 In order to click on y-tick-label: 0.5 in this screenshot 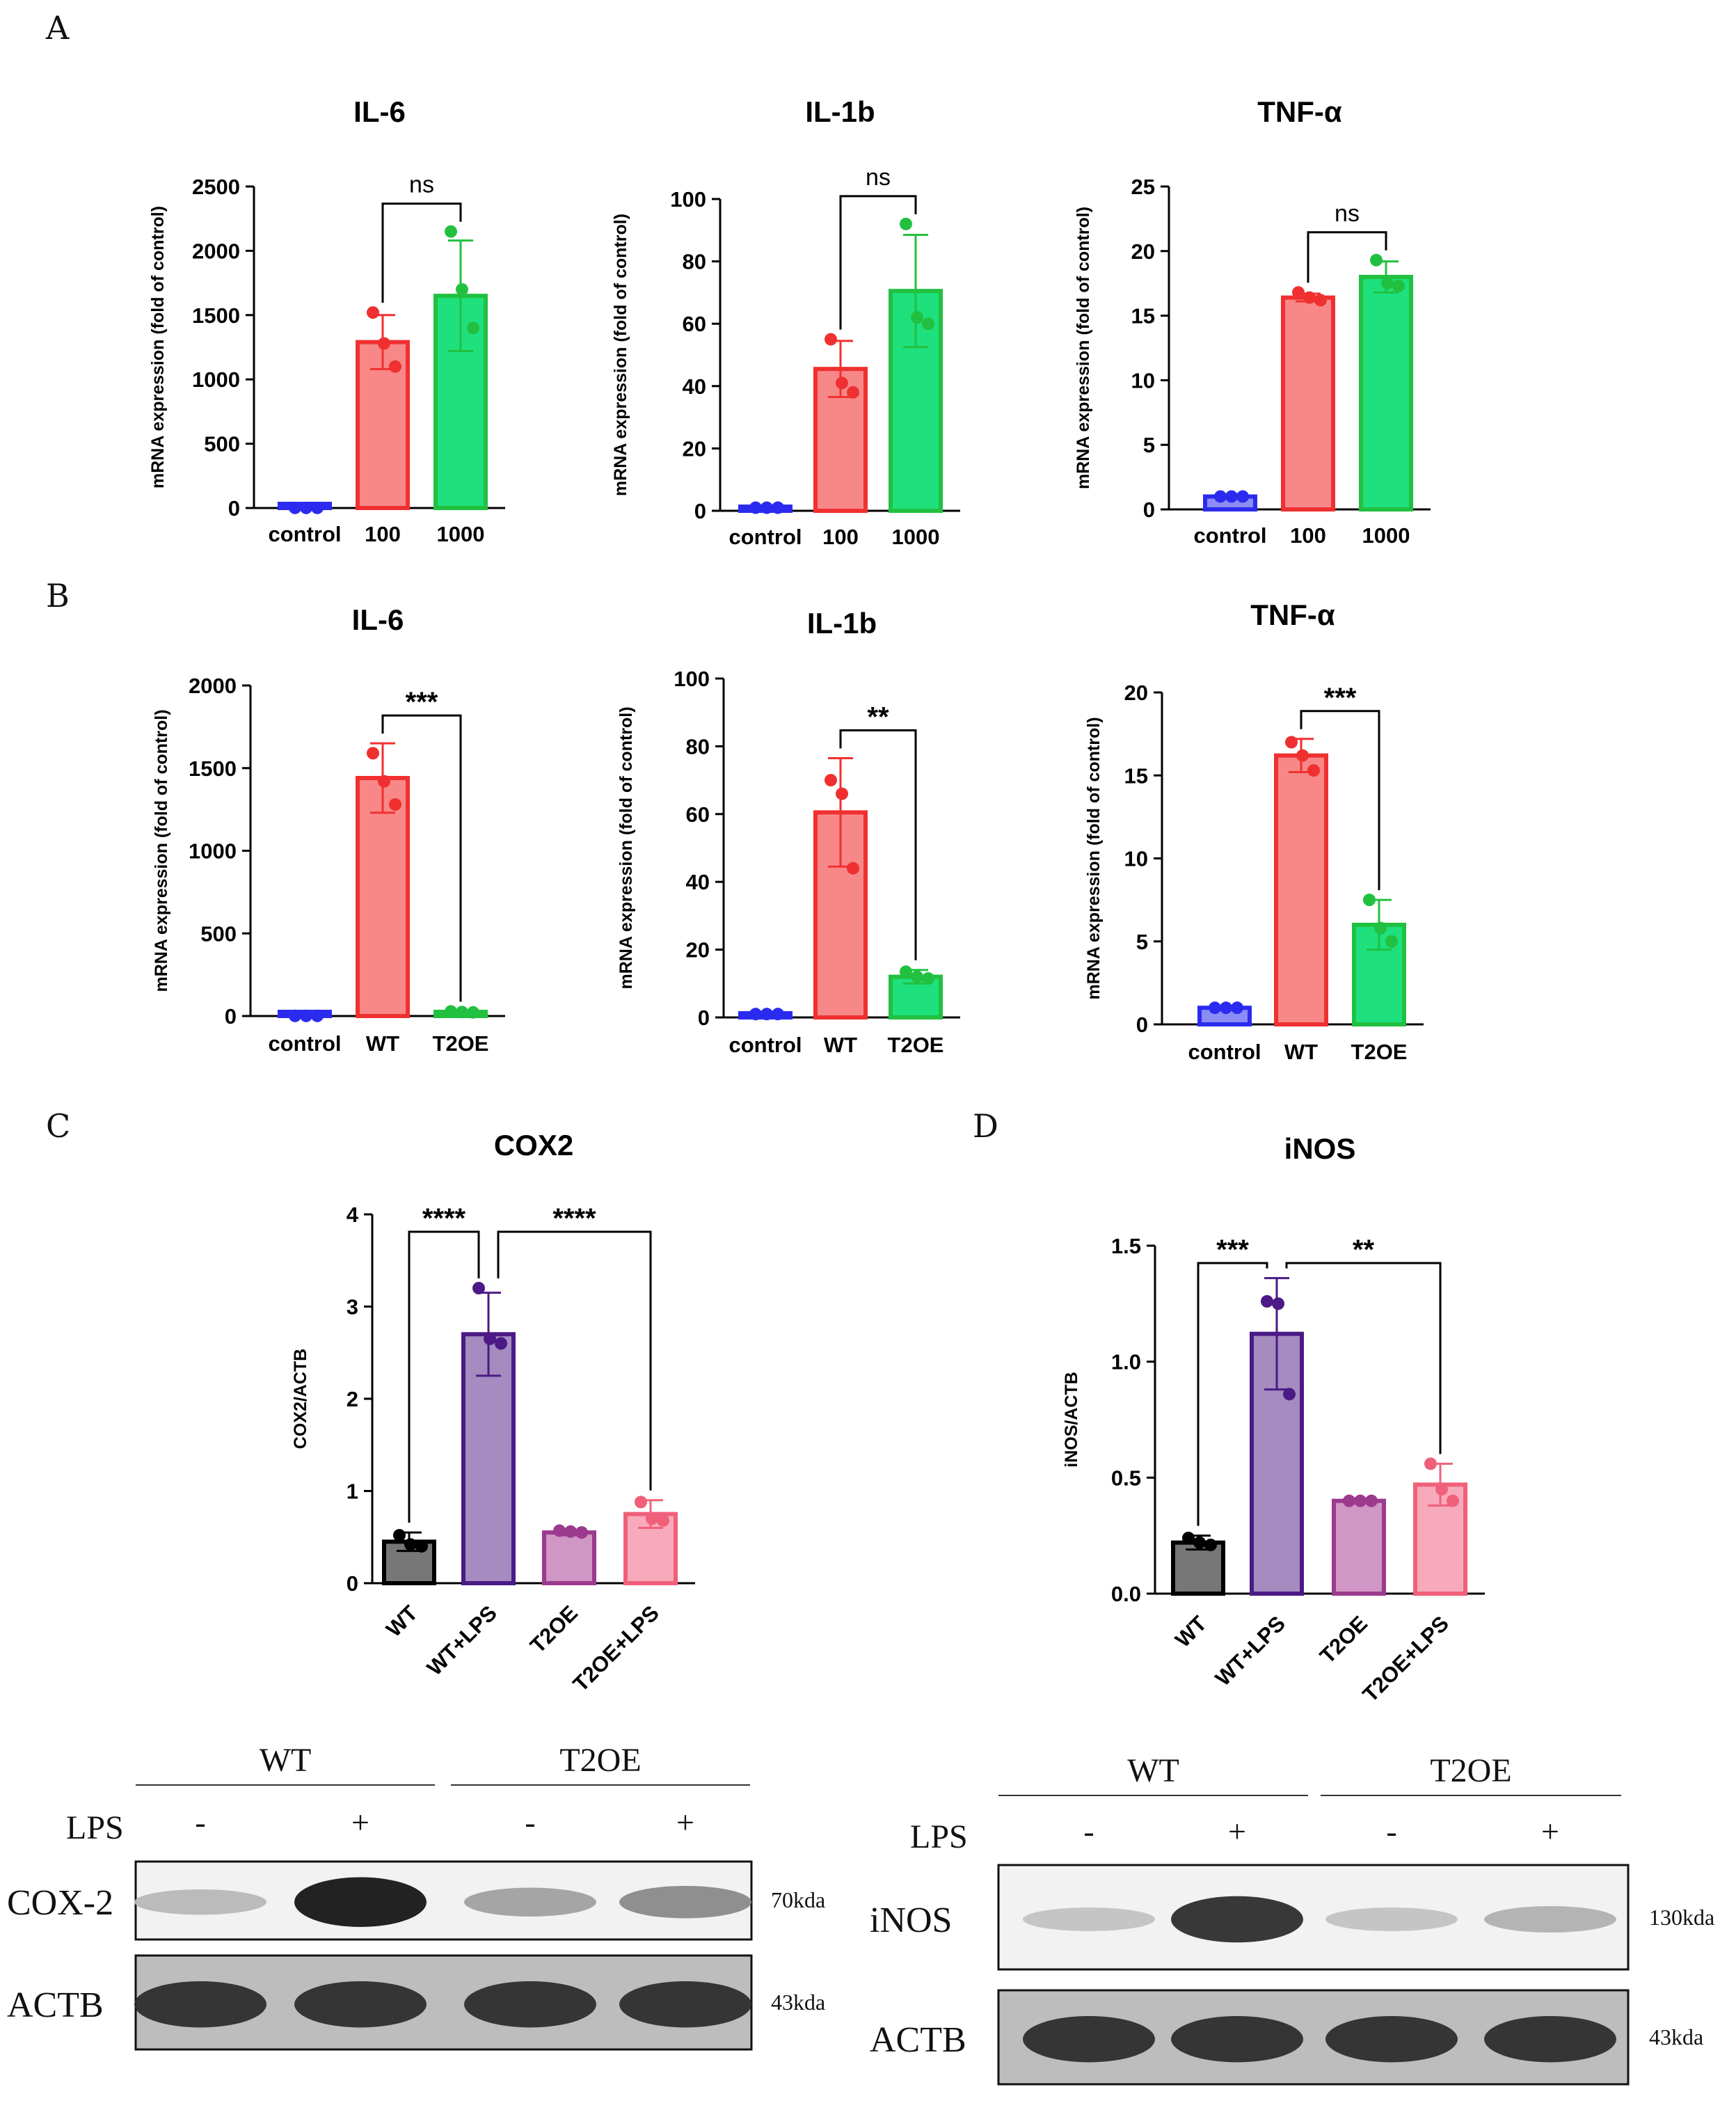, I will do `click(1126, 1478)`.